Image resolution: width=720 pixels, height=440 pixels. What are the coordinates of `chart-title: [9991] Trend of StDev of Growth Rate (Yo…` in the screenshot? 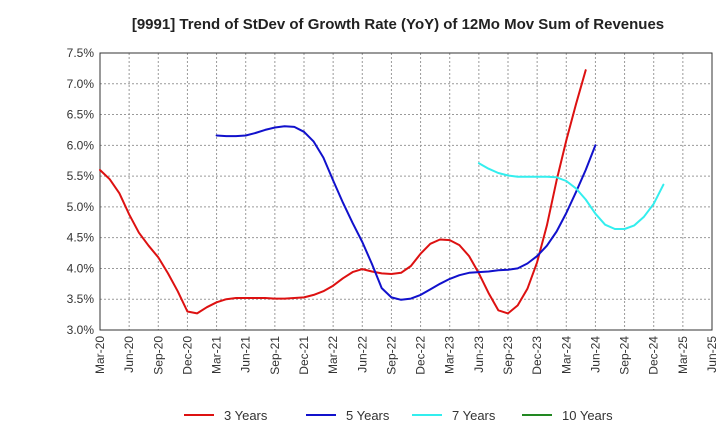 It's located at (398, 24).